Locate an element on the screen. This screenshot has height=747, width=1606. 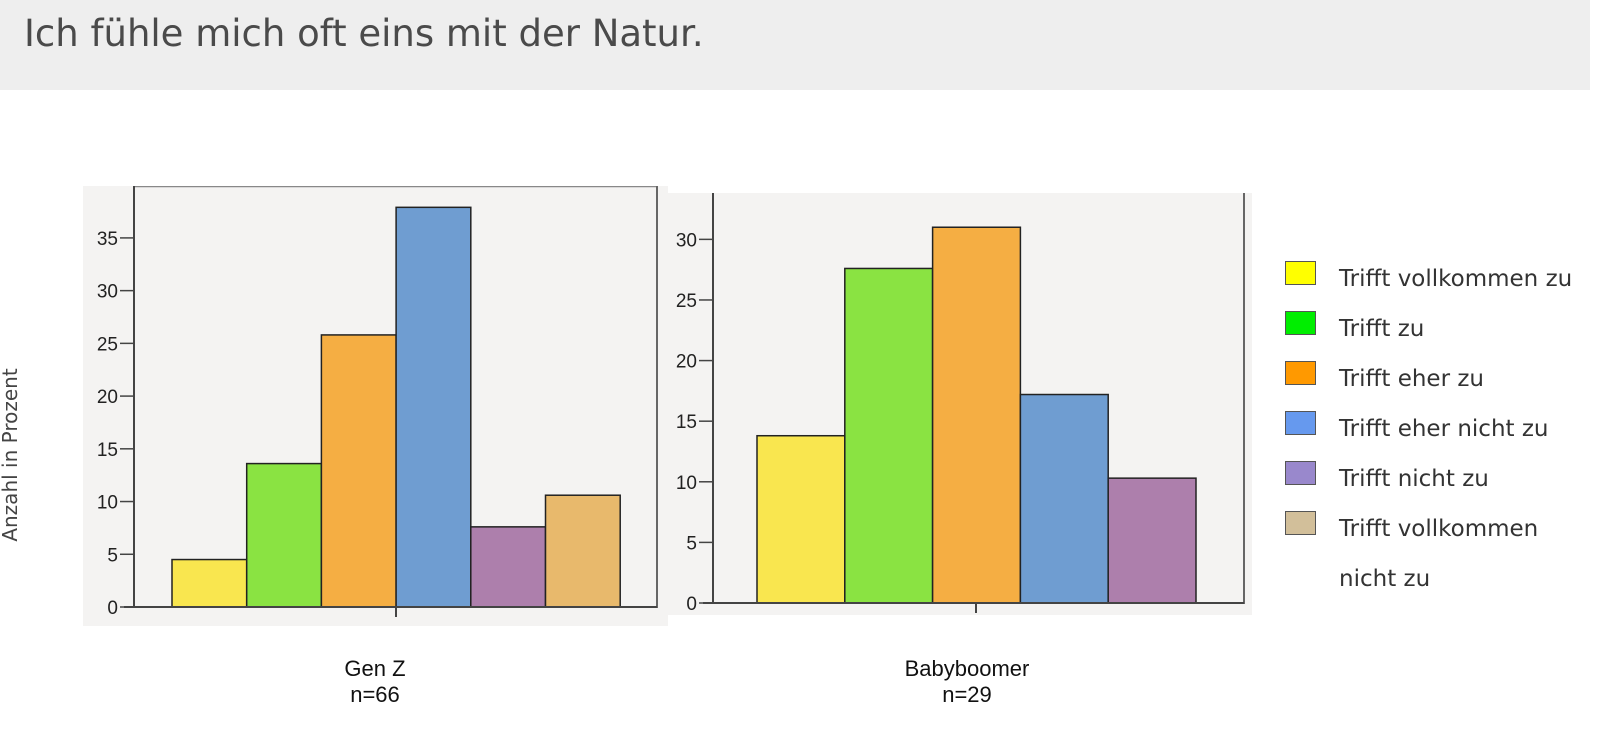
legend-item: Trifft eher nicht zu is located at coordinates (1445, 433).